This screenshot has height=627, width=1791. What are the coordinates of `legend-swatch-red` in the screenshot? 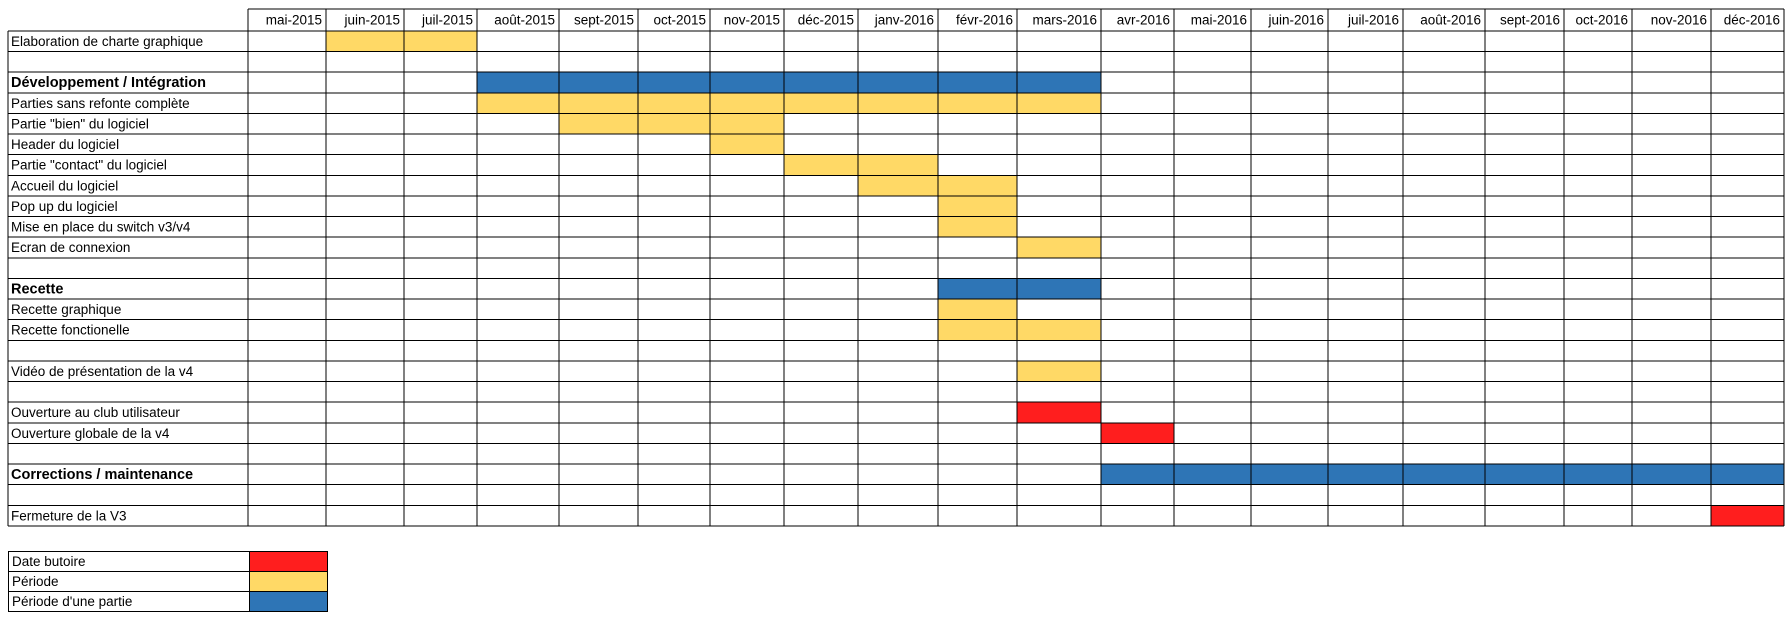 It's located at (288, 561).